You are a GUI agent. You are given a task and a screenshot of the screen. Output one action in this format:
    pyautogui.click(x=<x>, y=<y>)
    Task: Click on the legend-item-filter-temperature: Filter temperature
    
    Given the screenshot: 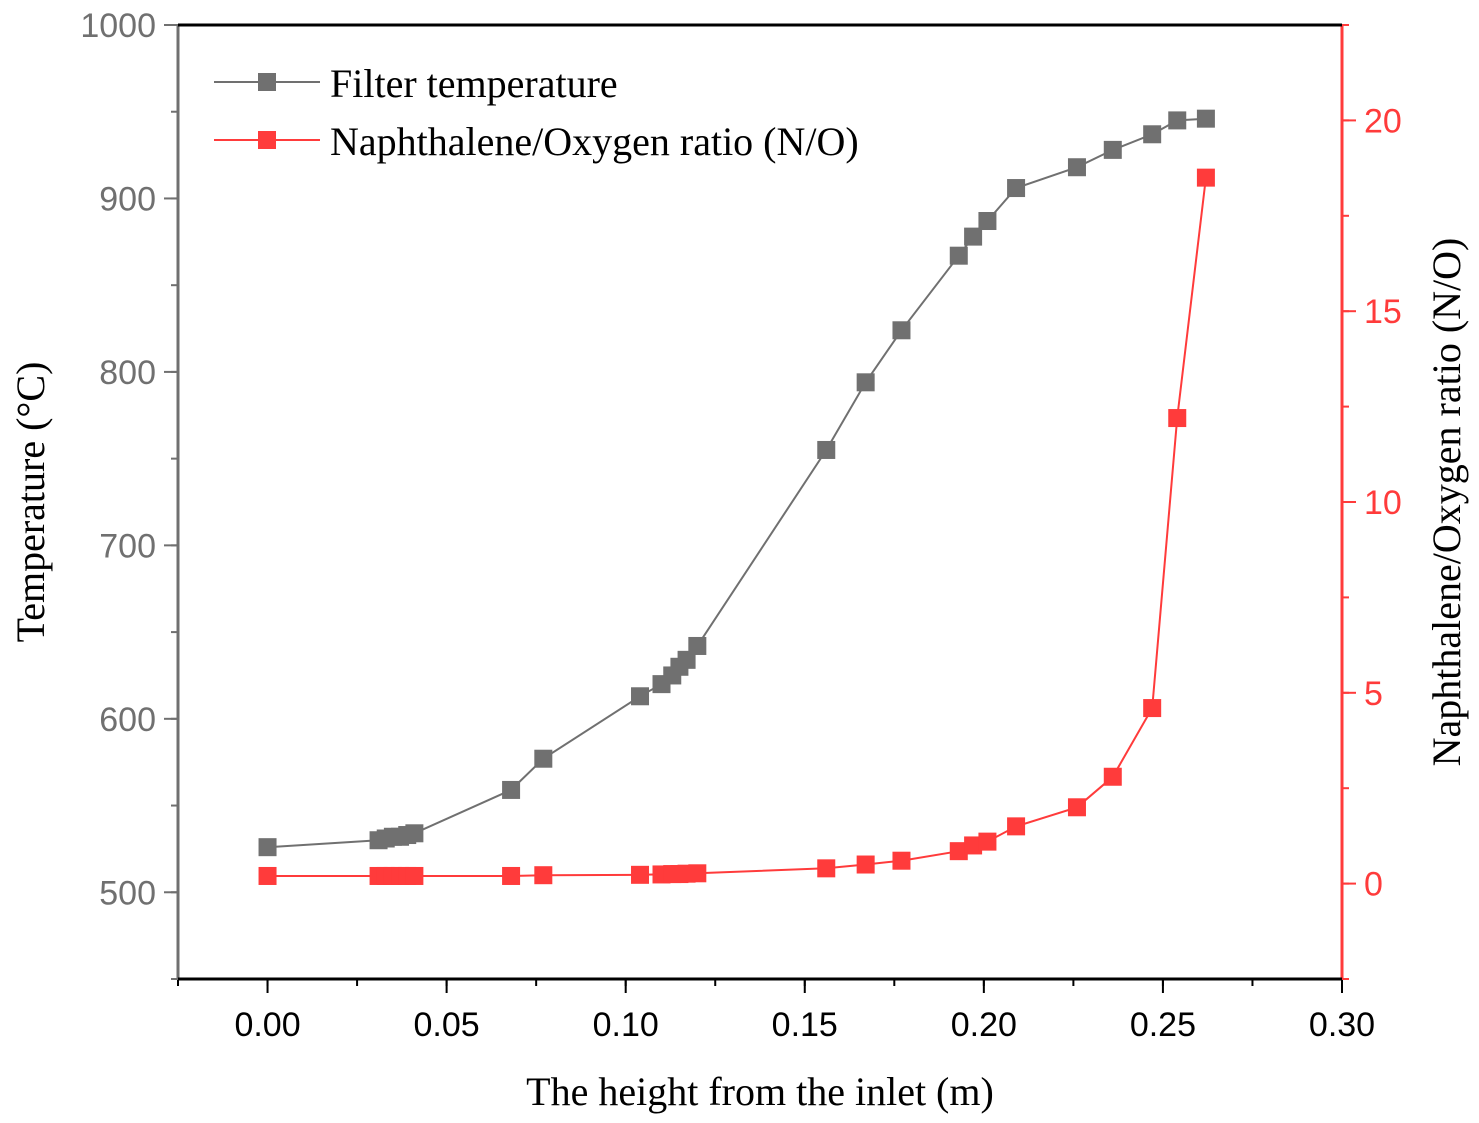 What is the action you would take?
    pyautogui.click(x=416, y=83)
    